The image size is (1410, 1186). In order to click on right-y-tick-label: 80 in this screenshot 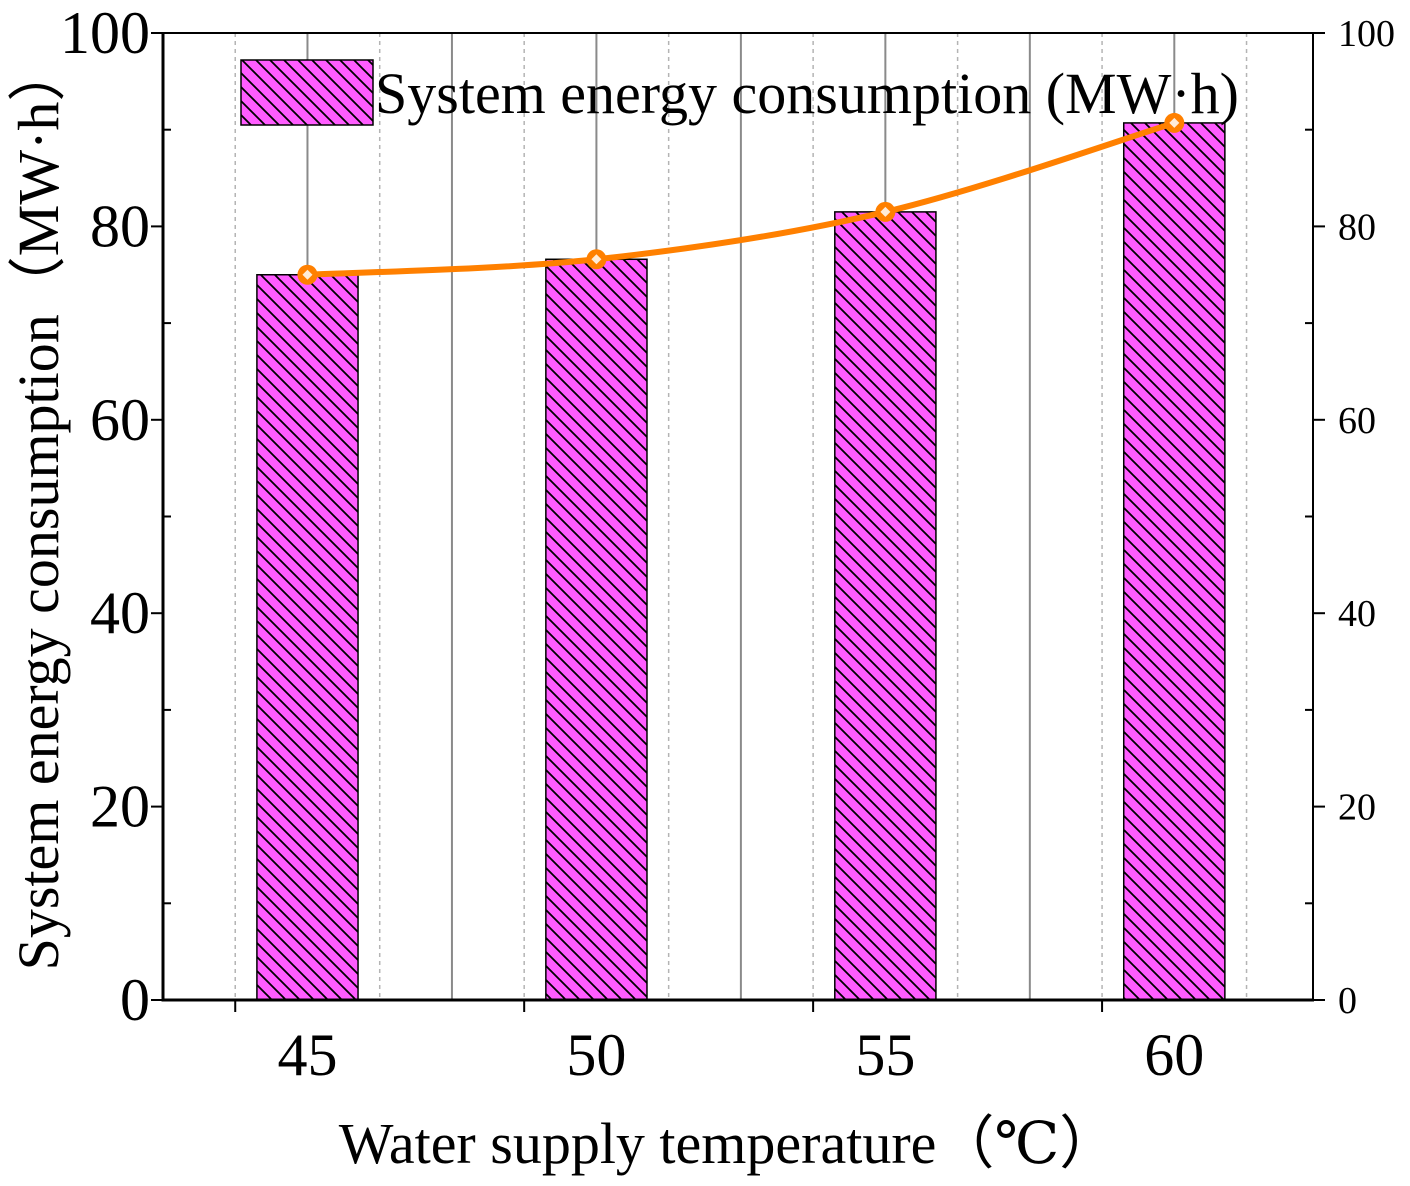, I will do `click(1357, 227)`.